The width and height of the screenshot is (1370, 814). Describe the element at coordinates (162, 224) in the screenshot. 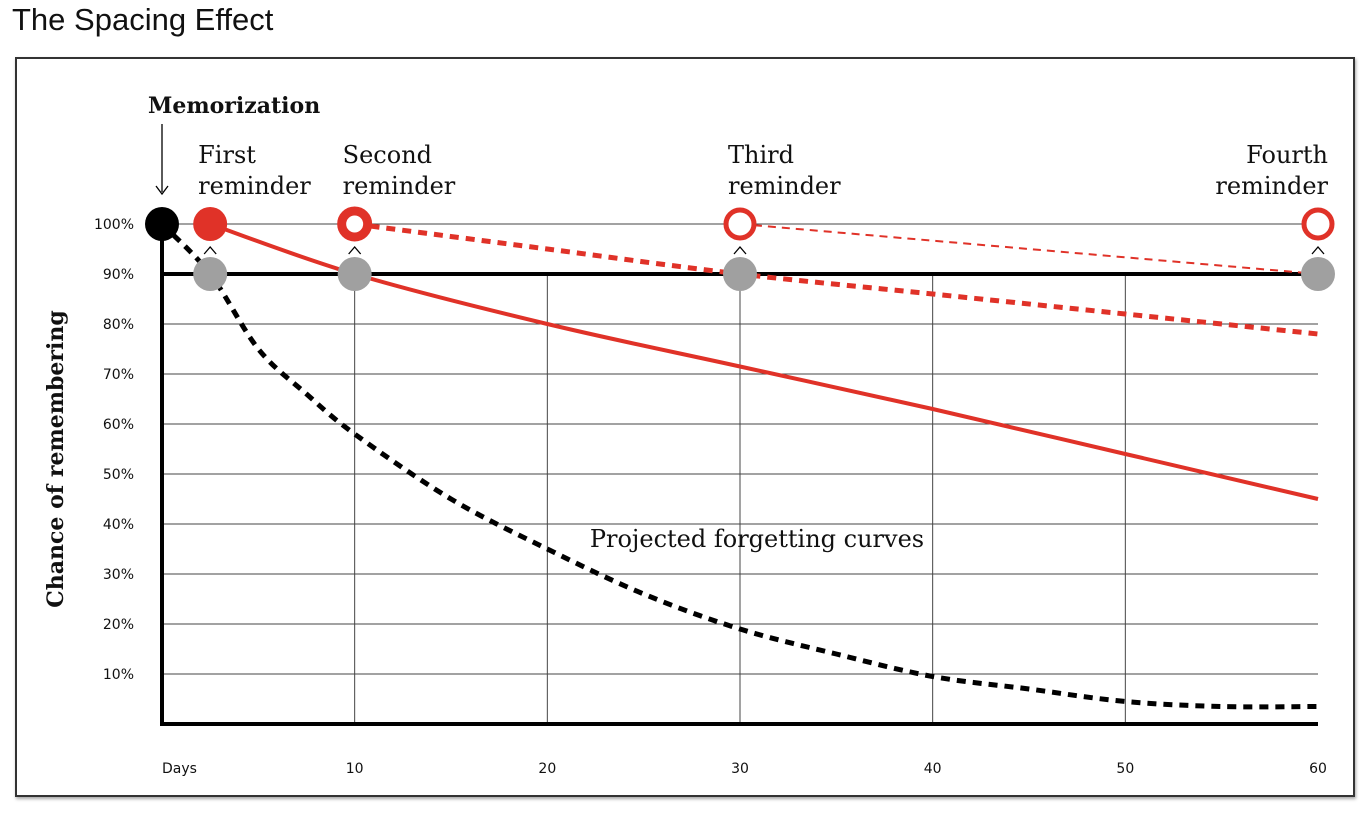

I see `memorization-point` at that location.